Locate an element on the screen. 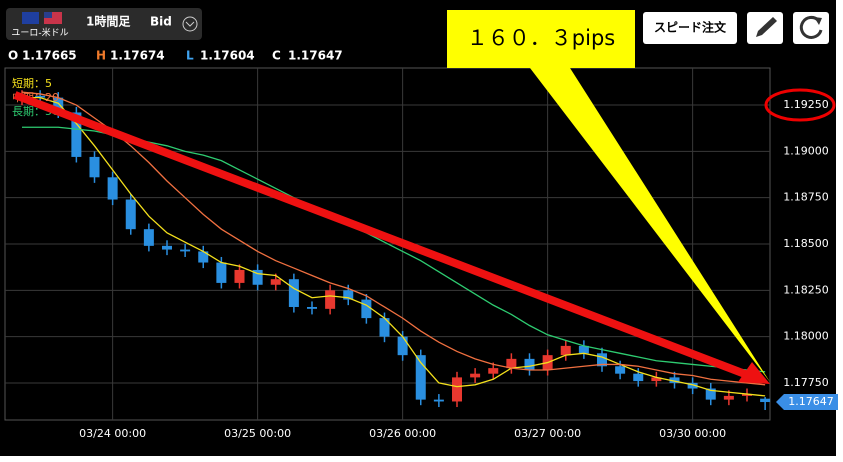  h-value: 1.17674 is located at coordinates (137, 56).